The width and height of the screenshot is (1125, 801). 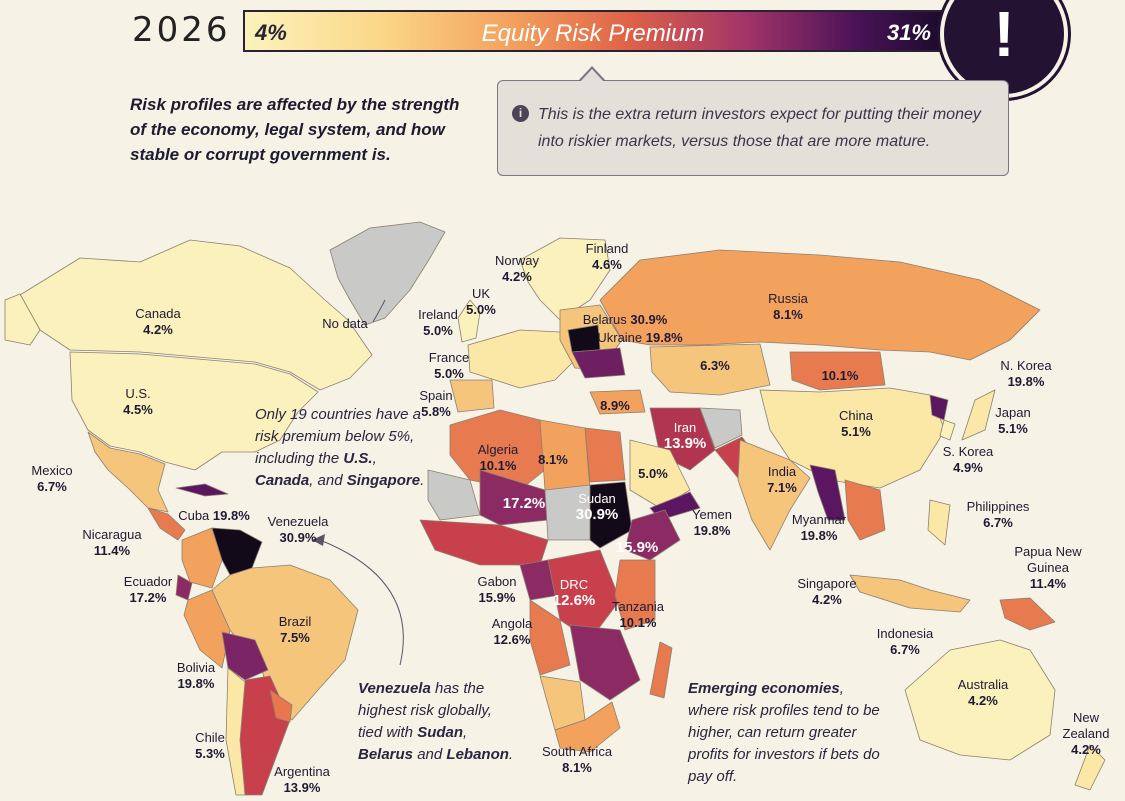 What do you see at coordinates (856, 423) in the screenshot?
I see `label-china: China 5.1%` at bounding box center [856, 423].